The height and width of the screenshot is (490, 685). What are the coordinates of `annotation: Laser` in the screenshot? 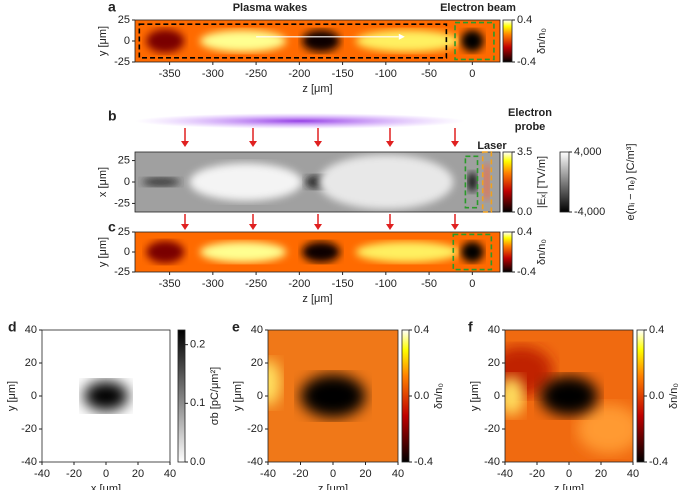 It's located at (492, 146).